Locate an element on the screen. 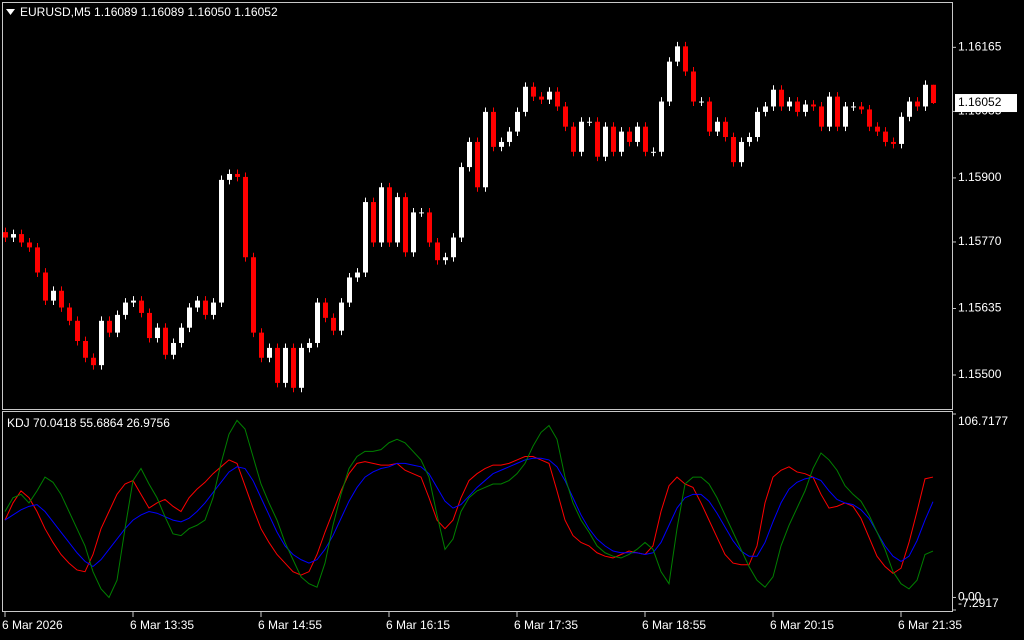 This screenshot has height=640, width=1024. d-value: 55.6864 is located at coordinates (102, 423).